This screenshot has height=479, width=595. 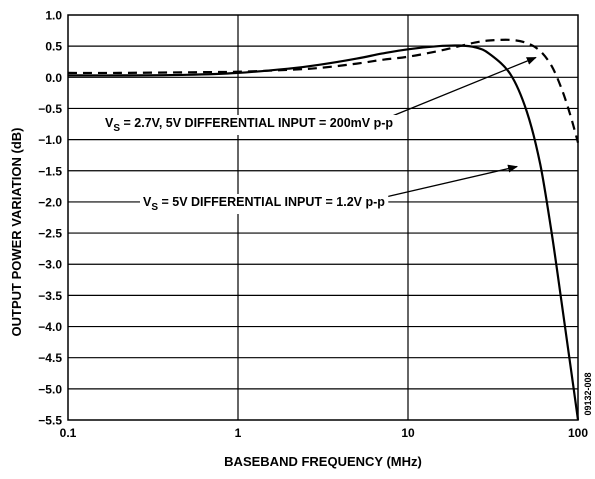 I want to click on annotation-2: VS = 5V DIFFERENTIAL INPUT = 1.2V p-p, so click(x=264, y=204).